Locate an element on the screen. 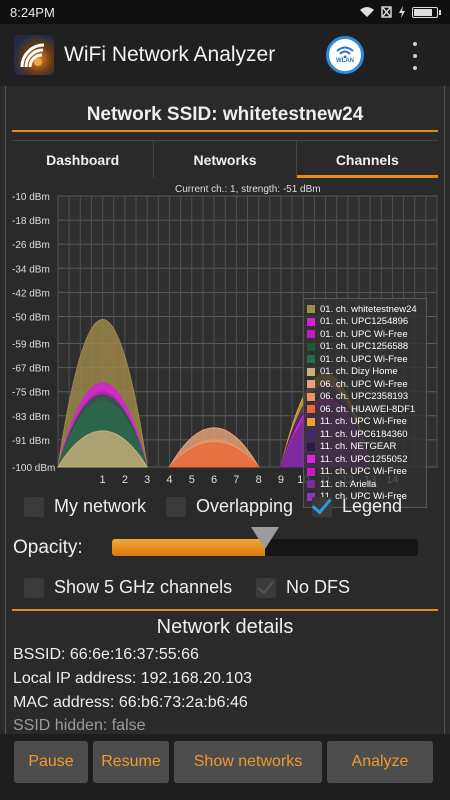 The width and height of the screenshot is (450, 800). legend-item: 01. ch. whitetestnew24 is located at coordinates (365, 309).